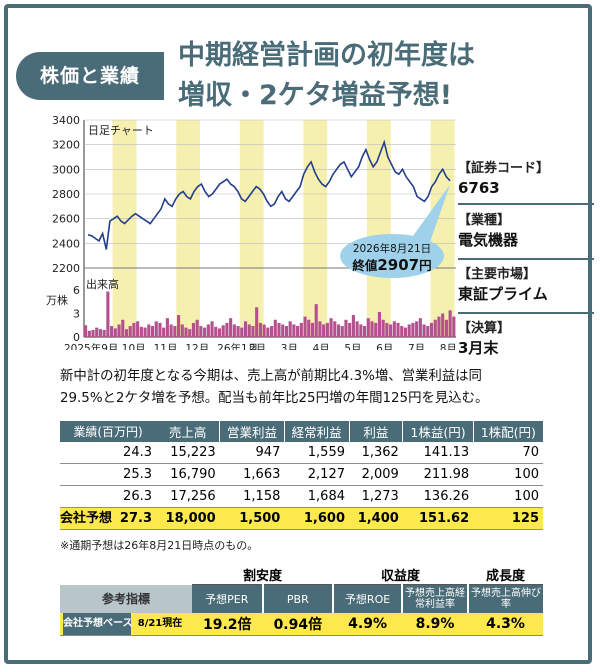 The image size is (600, 672). Describe the element at coordinates (66, 194) in the screenshot. I see `y-tick-label: 2800` at that location.